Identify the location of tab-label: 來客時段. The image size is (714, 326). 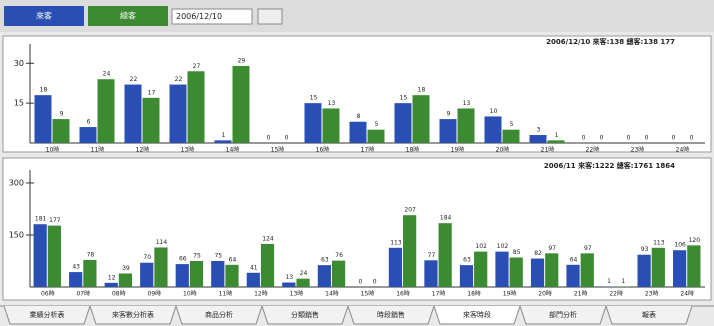
(477, 314).